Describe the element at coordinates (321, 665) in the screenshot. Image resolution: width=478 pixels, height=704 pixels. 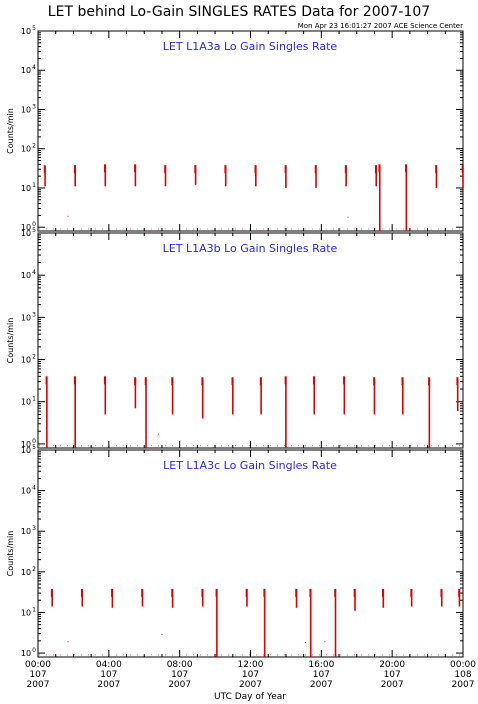
I see `x-tick-label-time: 16:00` at that location.